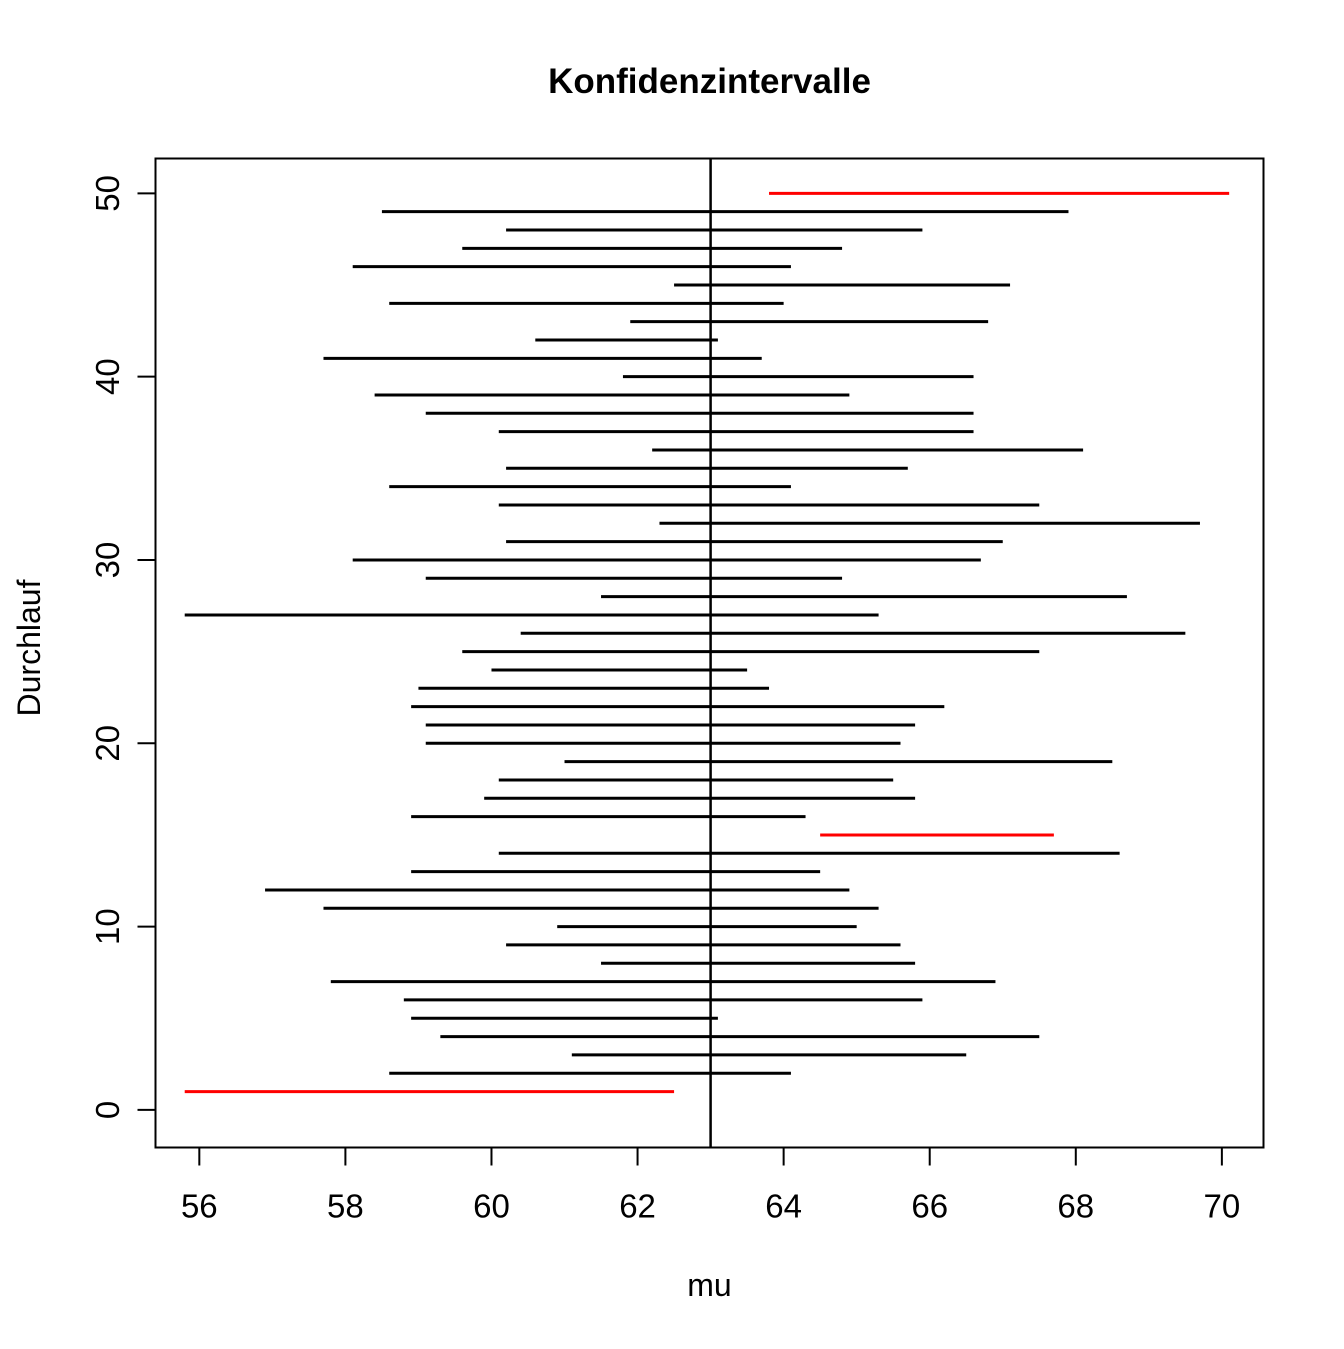  What do you see at coordinates (1222, 1206) in the screenshot?
I see `x-axis-tick-label: 70` at bounding box center [1222, 1206].